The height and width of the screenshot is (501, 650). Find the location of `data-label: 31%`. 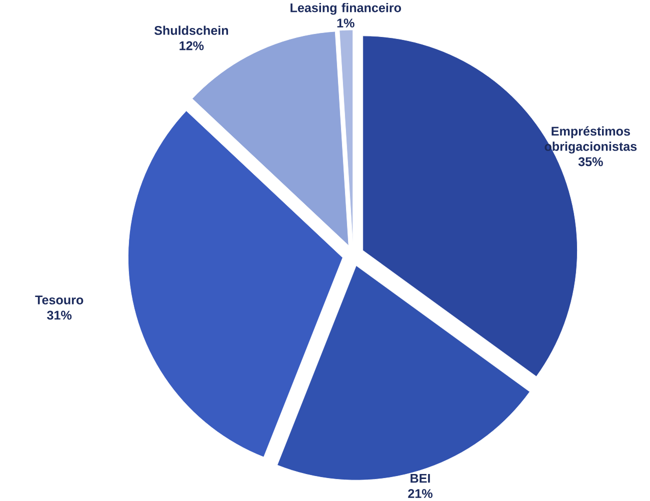

data-label: 31% is located at coordinates (59, 315).